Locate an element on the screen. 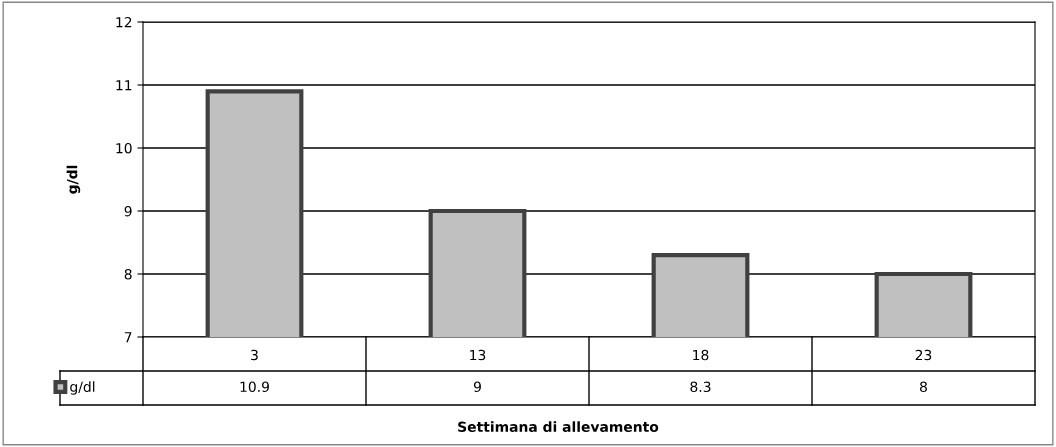 The height and width of the screenshot is (447, 1056). data-label: 10.9 is located at coordinates (254, 387).